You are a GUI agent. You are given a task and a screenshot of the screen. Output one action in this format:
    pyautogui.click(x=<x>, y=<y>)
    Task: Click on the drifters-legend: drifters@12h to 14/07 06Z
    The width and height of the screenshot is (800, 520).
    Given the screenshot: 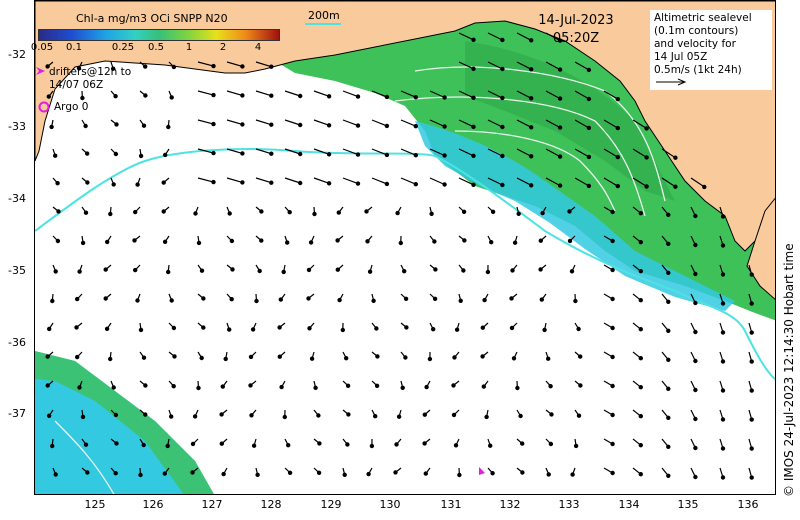 What is the action you would take?
    pyautogui.click(x=83, y=79)
    